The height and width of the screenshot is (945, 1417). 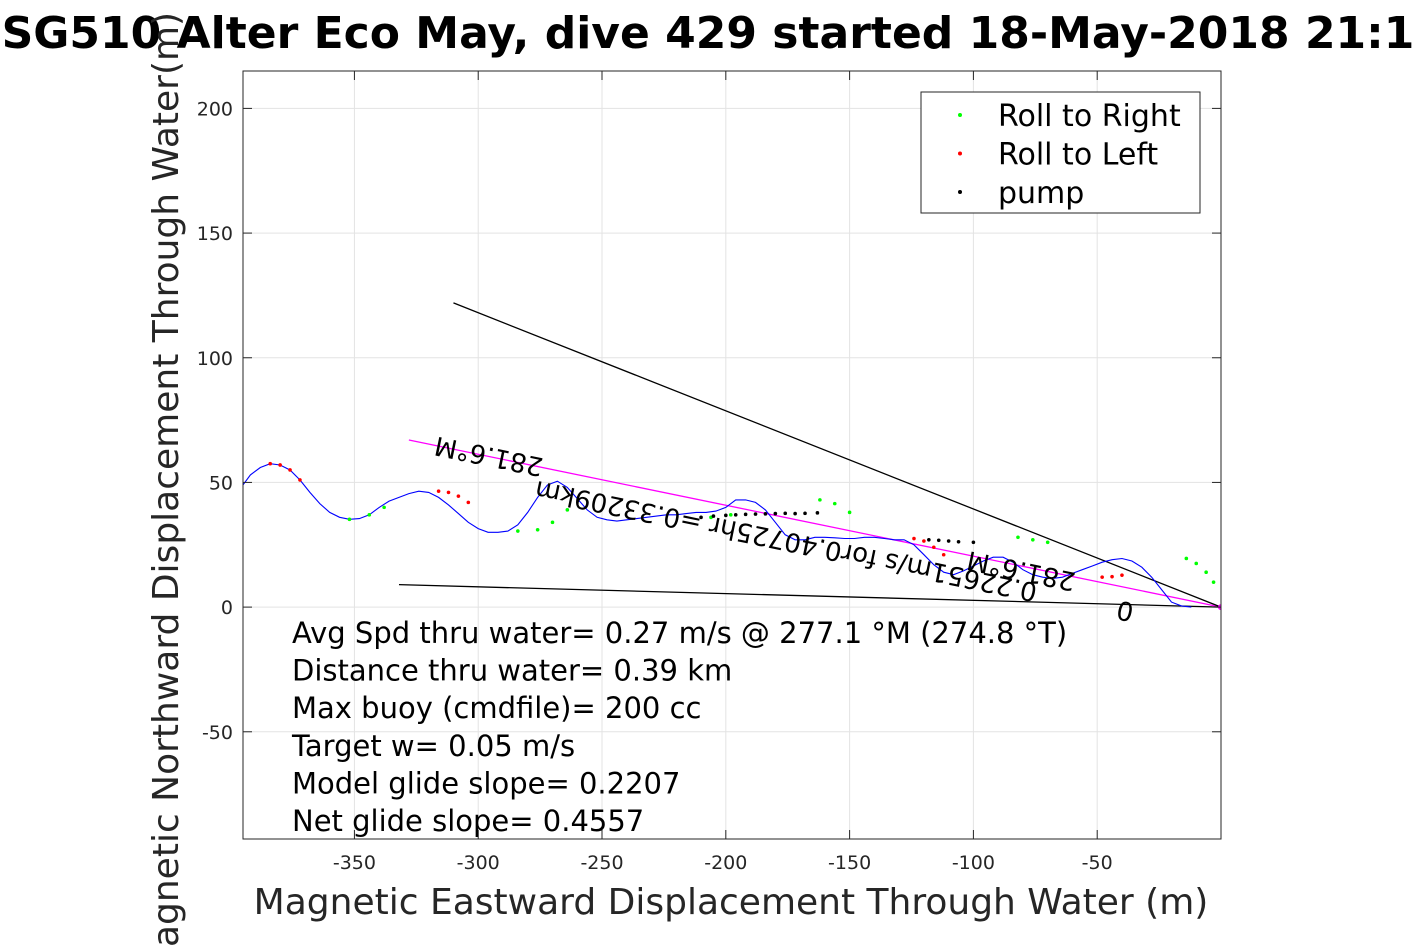 What do you see at coordinates (1089, 116) in the screenshot?
I see `legend-label: Roll to Right` at bounding box center [1089, 116].